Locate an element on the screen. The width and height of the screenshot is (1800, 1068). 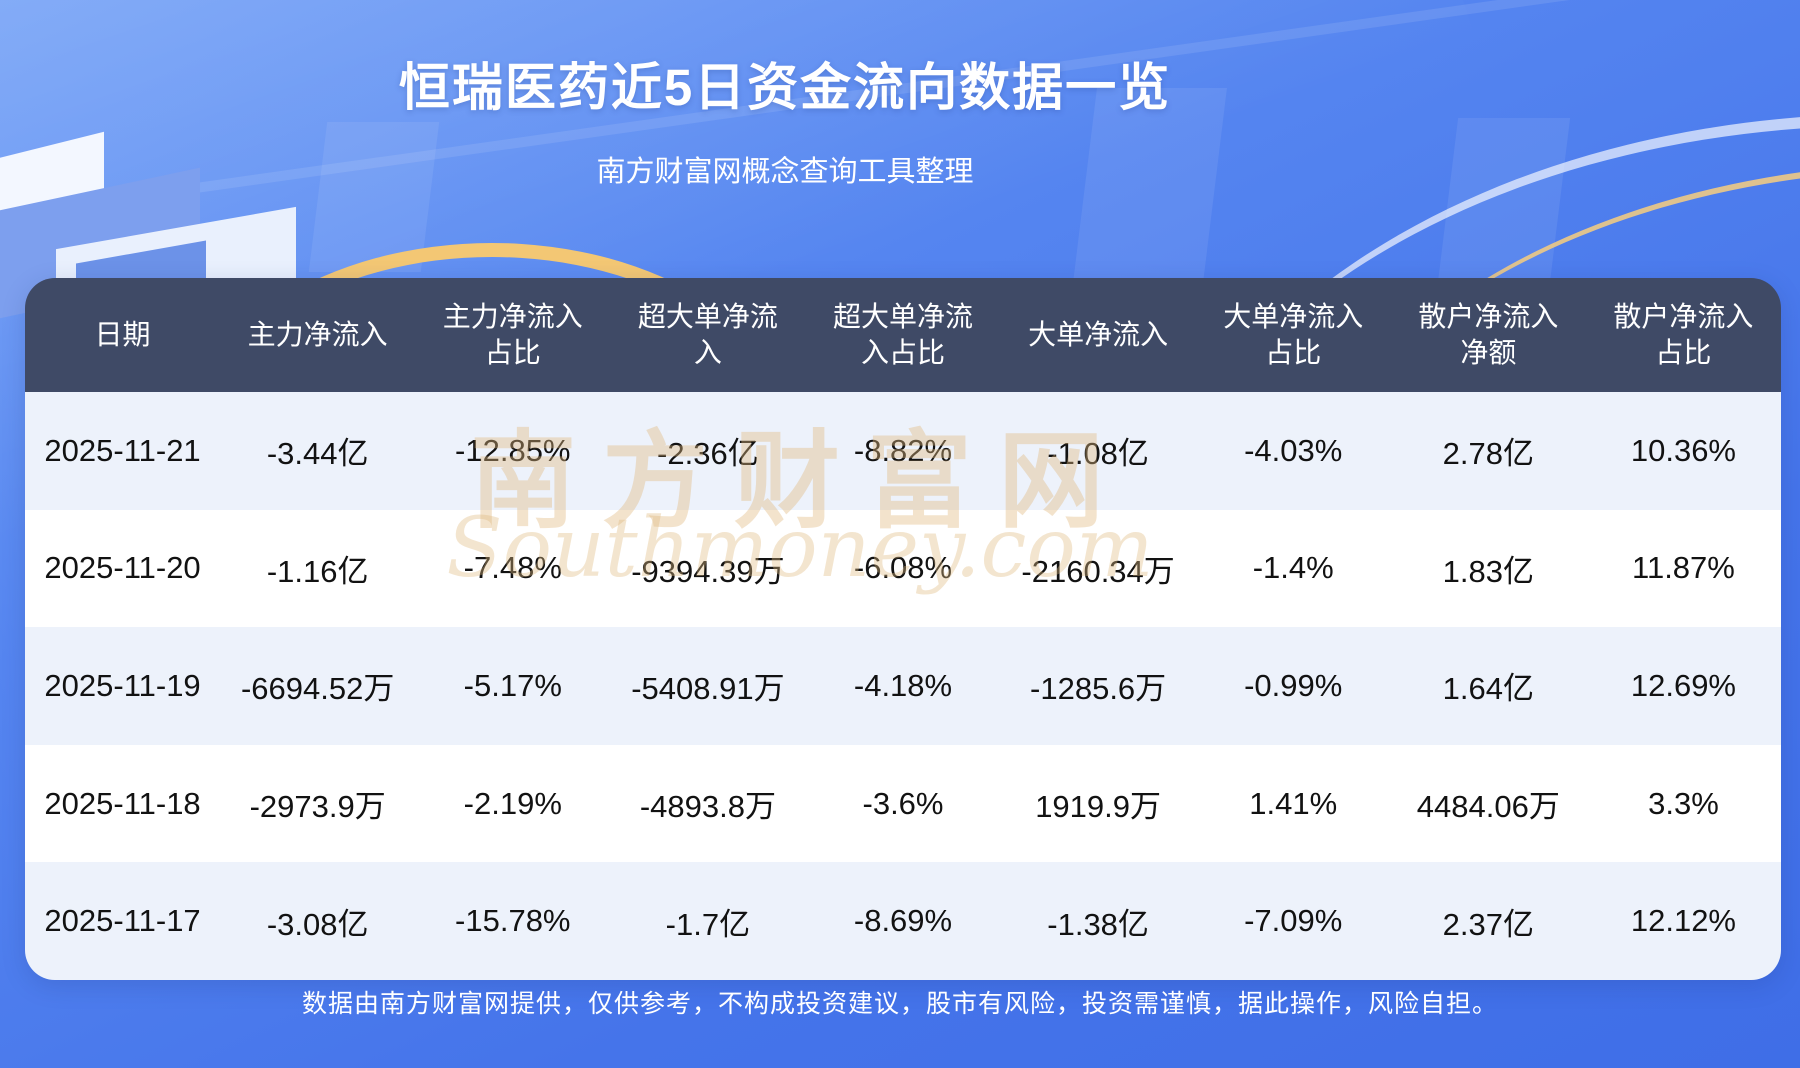
table-cell: -1.16亿 is located at coordinates (317, 571).